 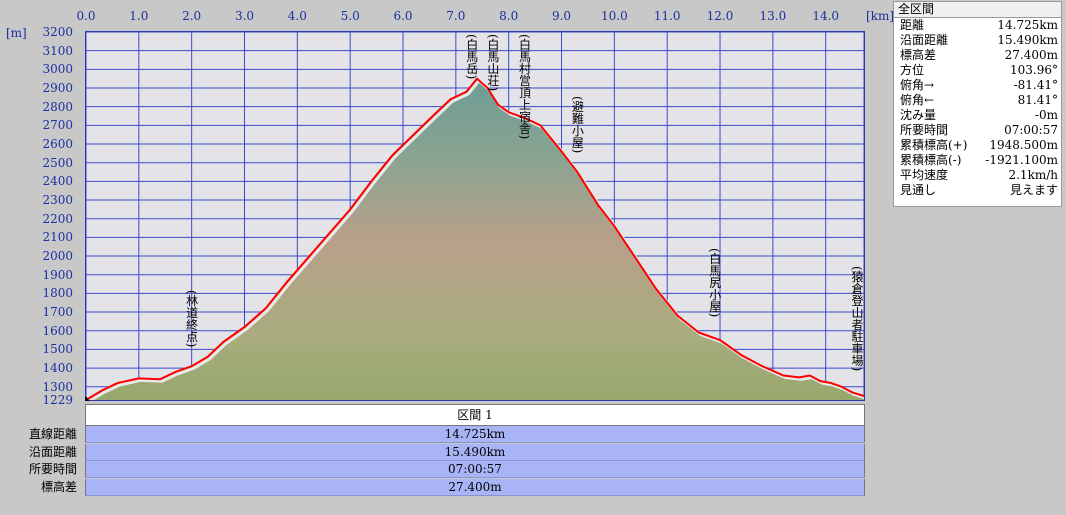 What do you see at coordinates (1021, 160) in the screenshot?
I see `info-row-value: -1921.100m` at bounding box center [1021, 160].